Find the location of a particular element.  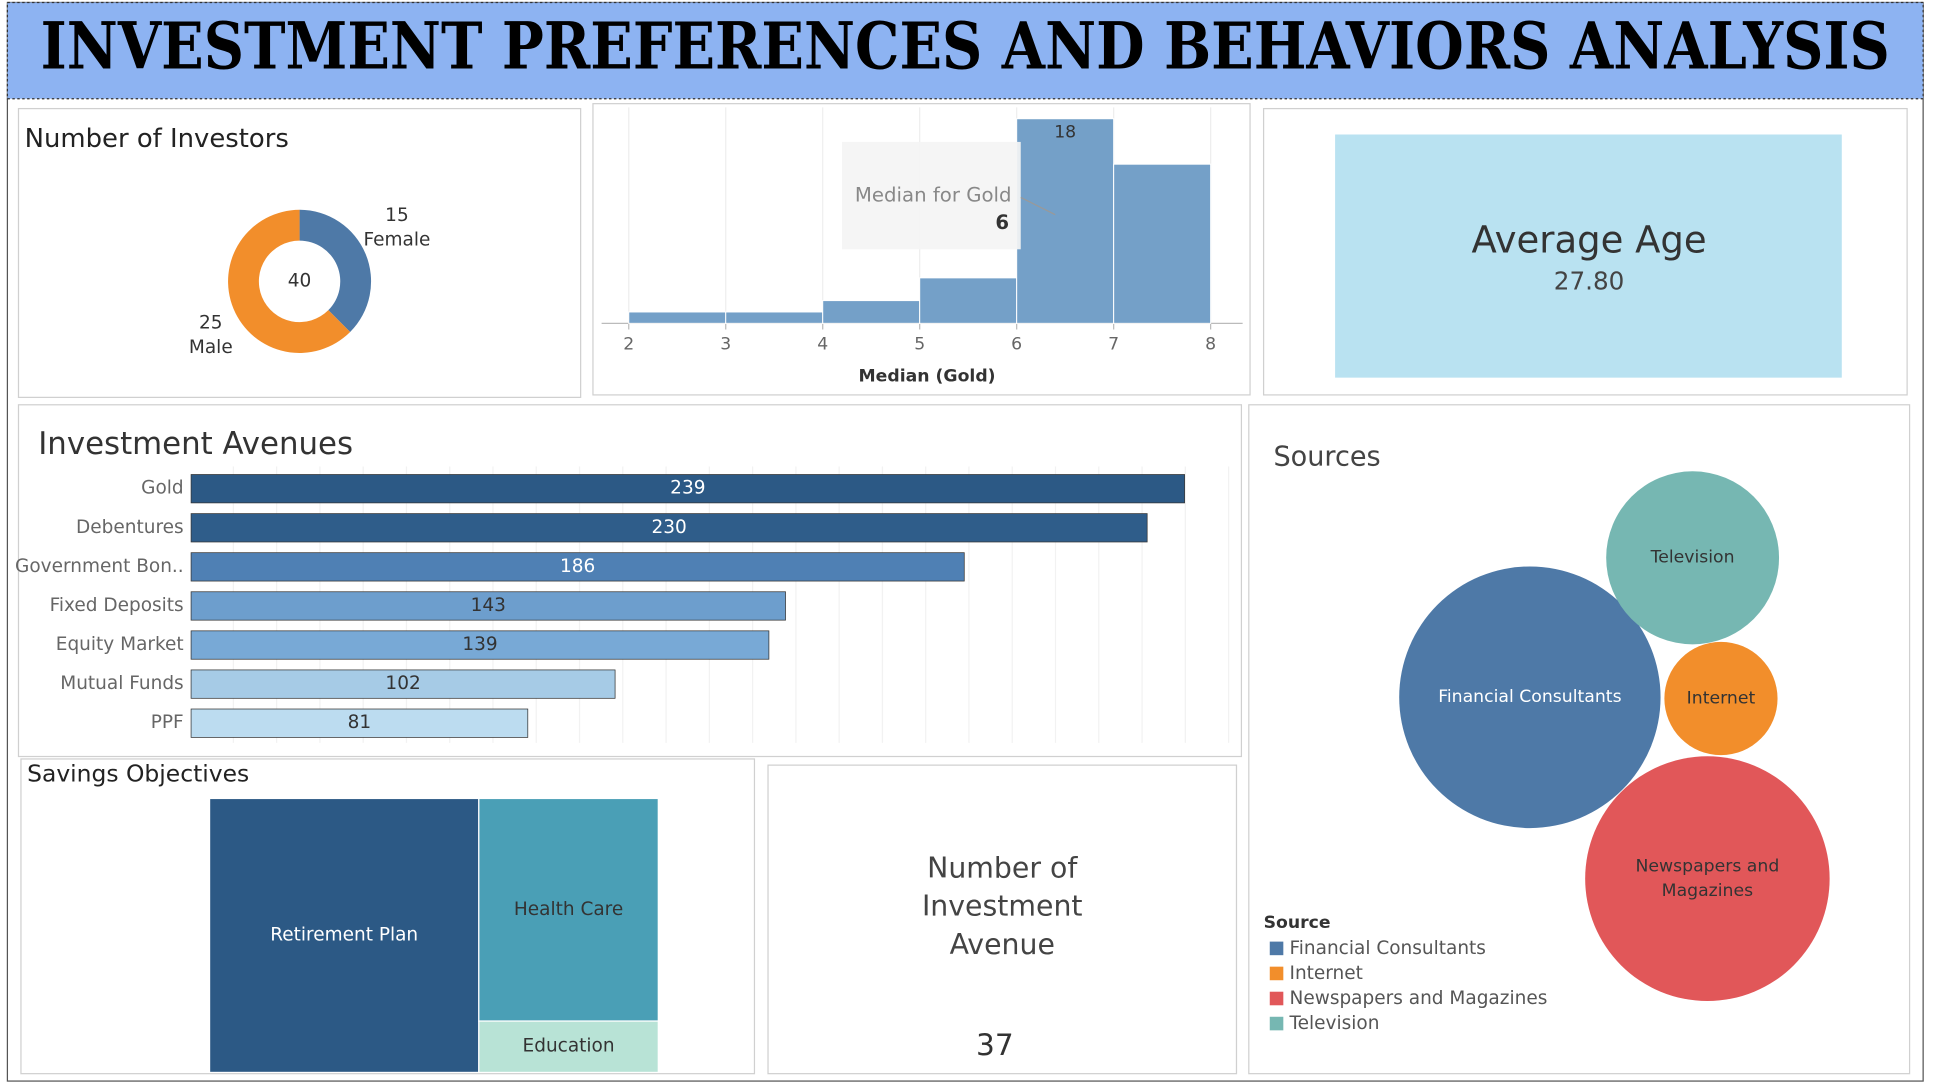

data-label: Financial Consultants is located at coordinates (1530, 697).